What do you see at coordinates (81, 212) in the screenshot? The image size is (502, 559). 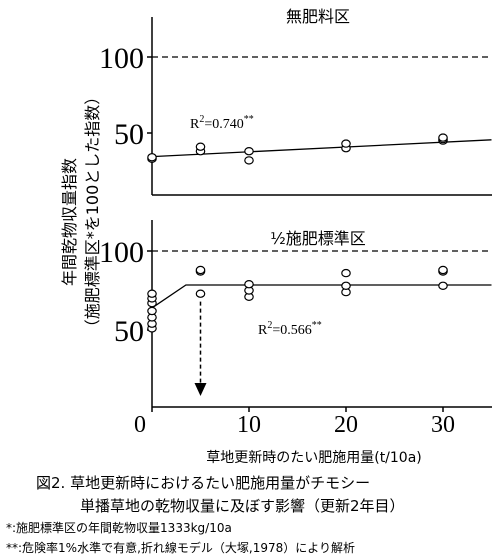 I see `y-axis-label: 年間乾物収量指数 （施肥標準区*を100とした指数）` at bounding box center [81, 212].